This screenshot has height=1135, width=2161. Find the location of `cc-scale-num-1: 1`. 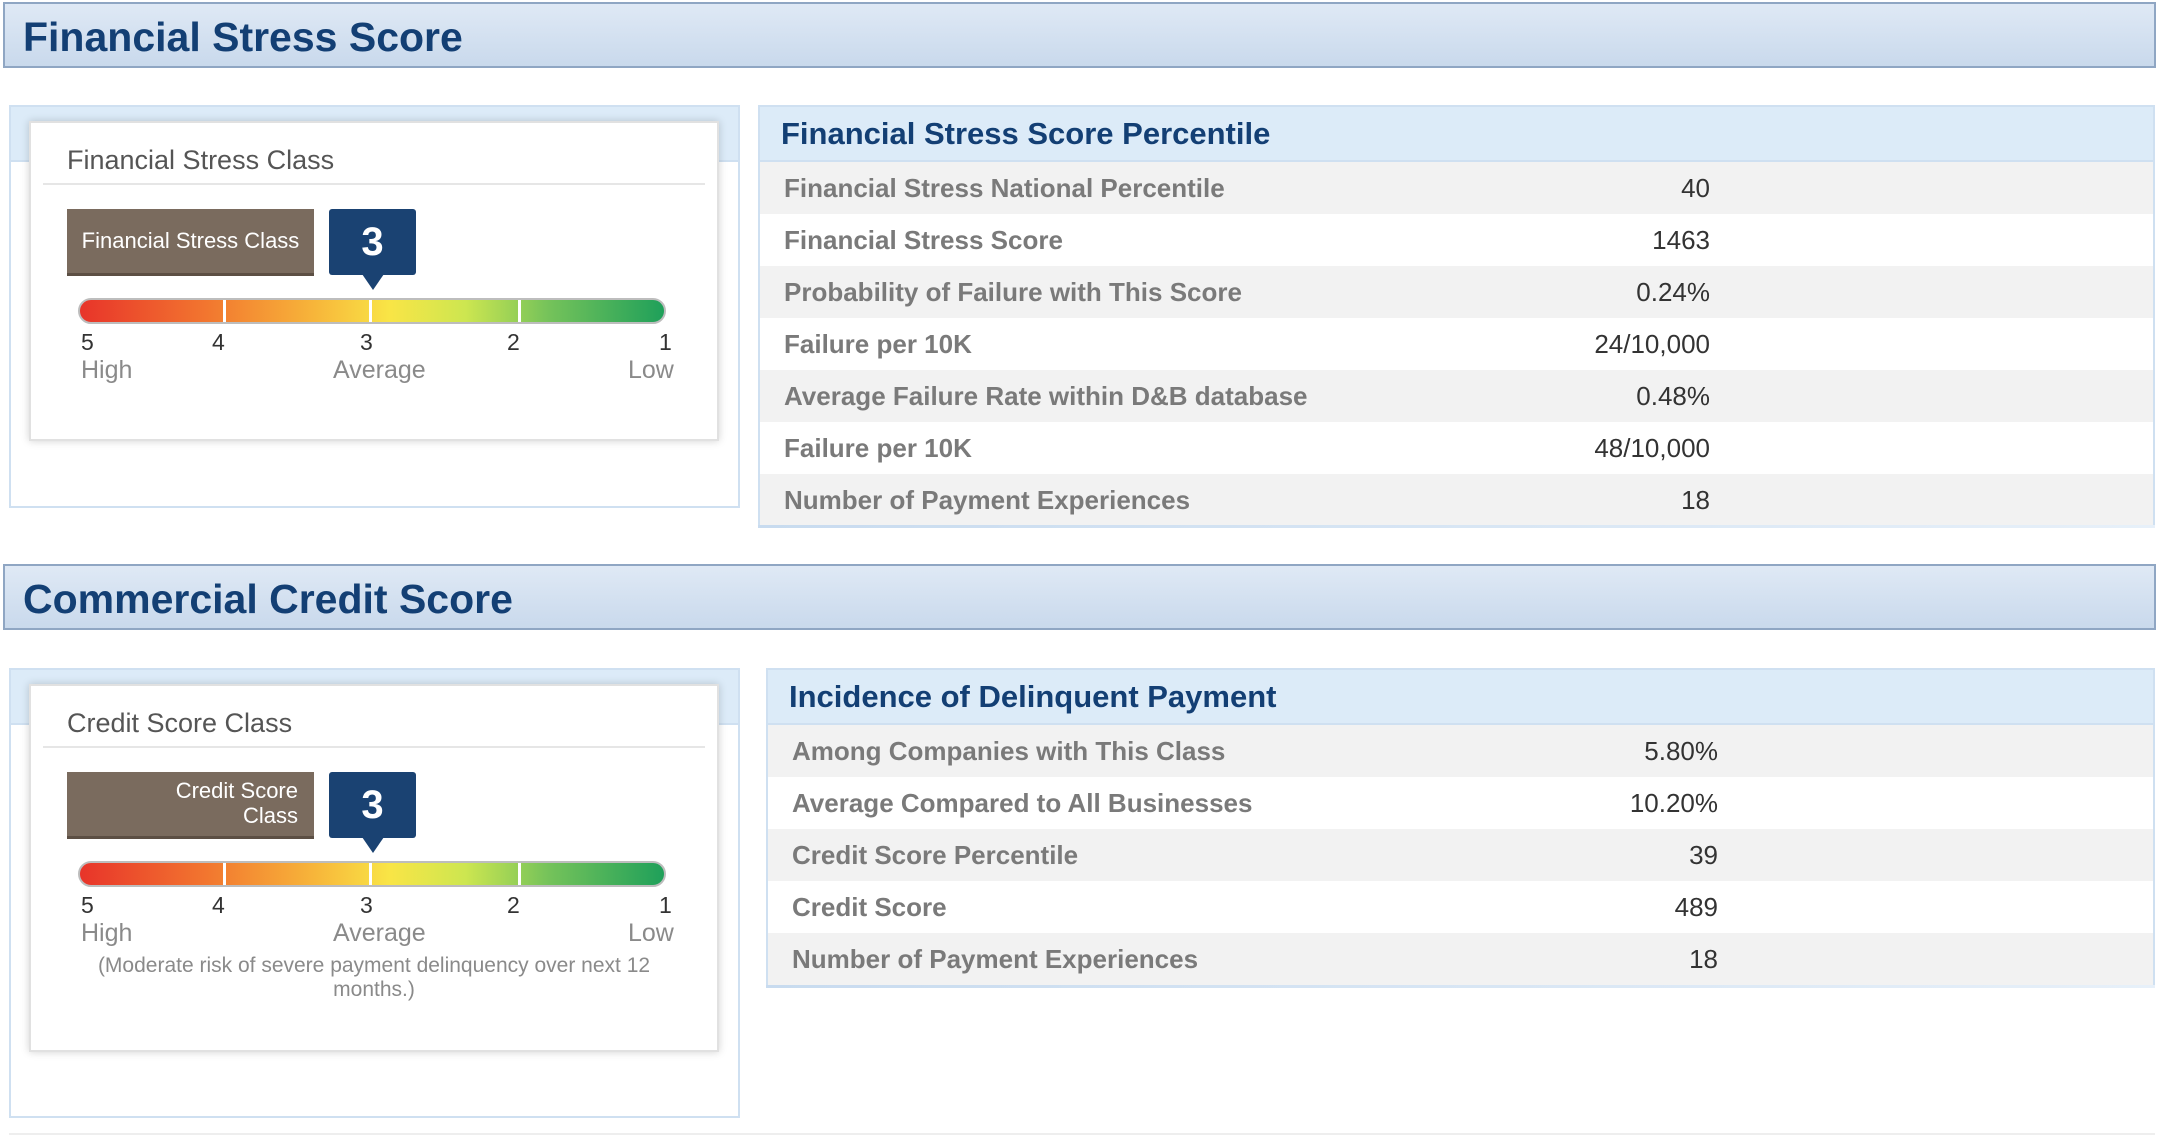

cc-scale-num-1: 1 is located at coordinates (665, 905).